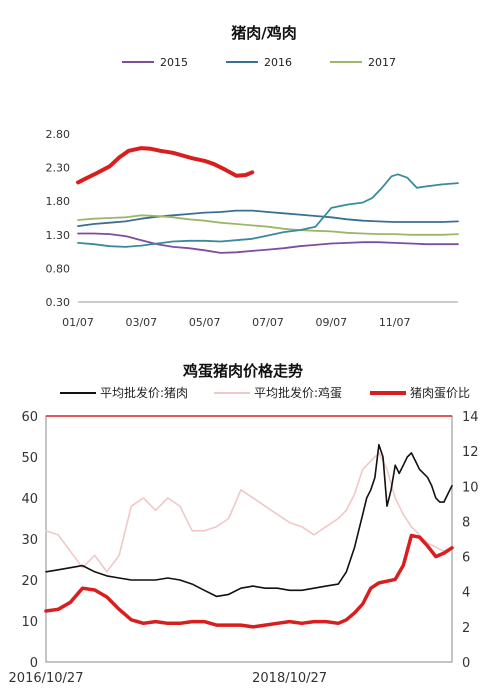 Image resolution: width=492 pixels, height=697 pixels. What do you see at coordinates (168, 678) in the screenshot?
I see `chart2-x-ticks: 2016/10/27 2018/10/27` at bounding box center [168, 678].